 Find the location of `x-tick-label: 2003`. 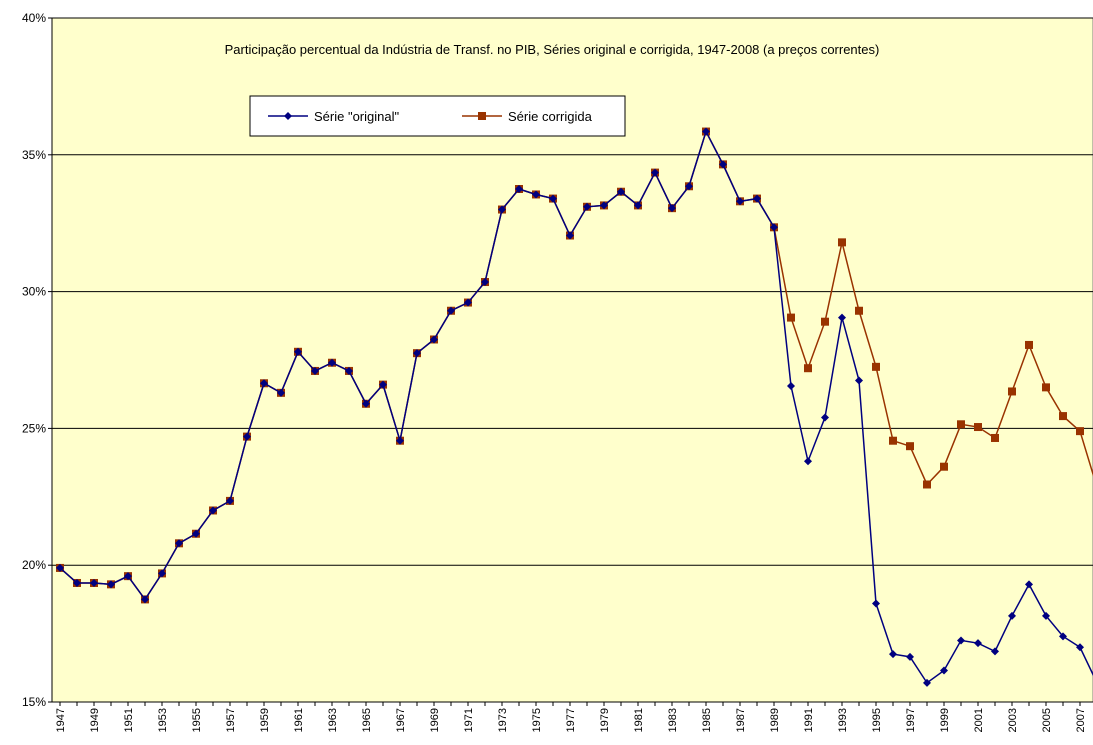

x-tick-label: 2003 is located at coordinates (1013, 720).